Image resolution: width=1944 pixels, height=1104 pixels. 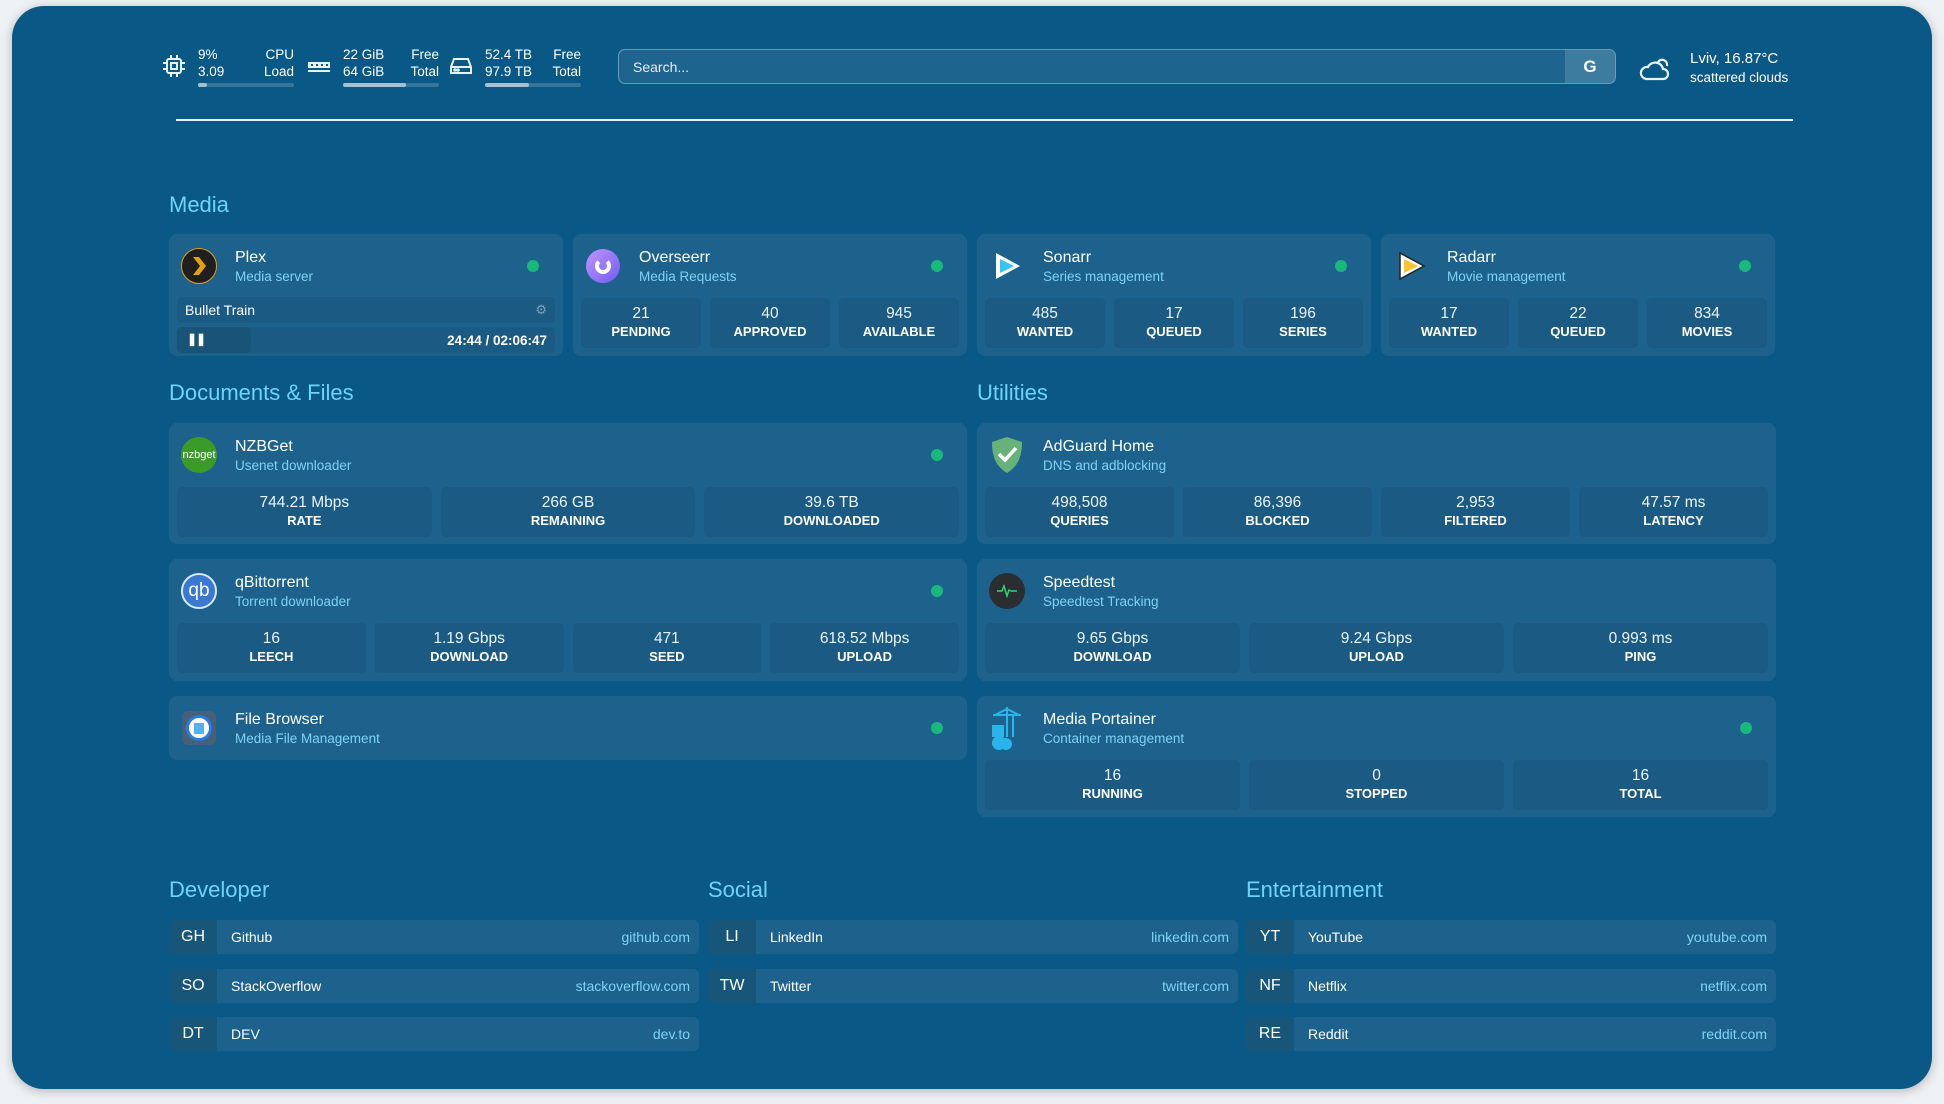 What do you see at coordinates (304, 502) in the screenshot?
I see `stat-value: 744.21 Mbps` at bounding box center [304, 502].